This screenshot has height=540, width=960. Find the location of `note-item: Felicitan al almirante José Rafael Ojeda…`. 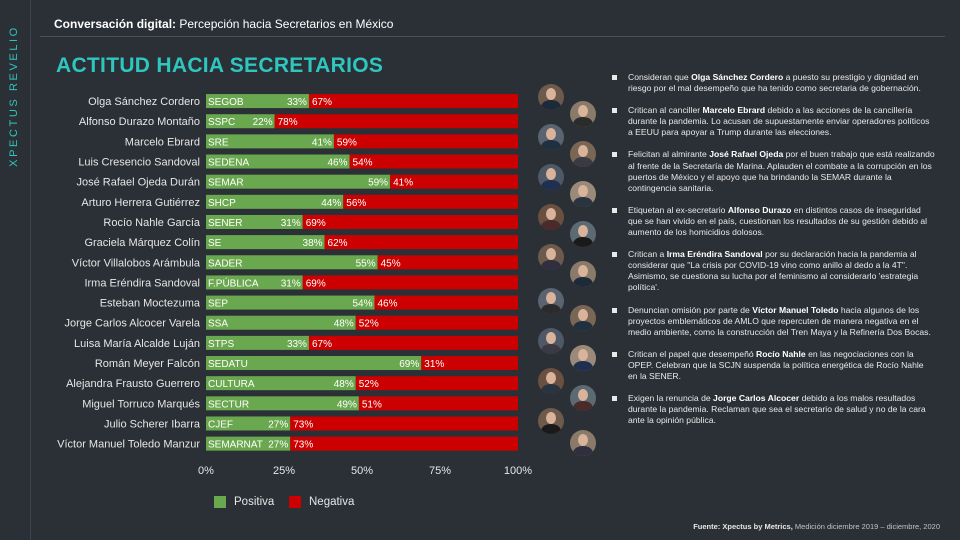

note-item: Felicitan al almirante José Rafael Ojeda… is located at coordinates (772, 171).